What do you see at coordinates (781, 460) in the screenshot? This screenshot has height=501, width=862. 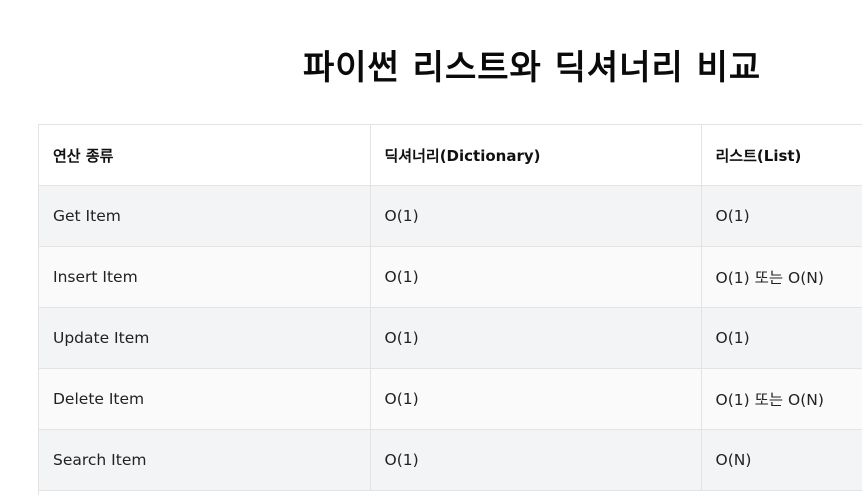 I see `list-complexity-cell: O(N)` at bounding box center [781, 460].